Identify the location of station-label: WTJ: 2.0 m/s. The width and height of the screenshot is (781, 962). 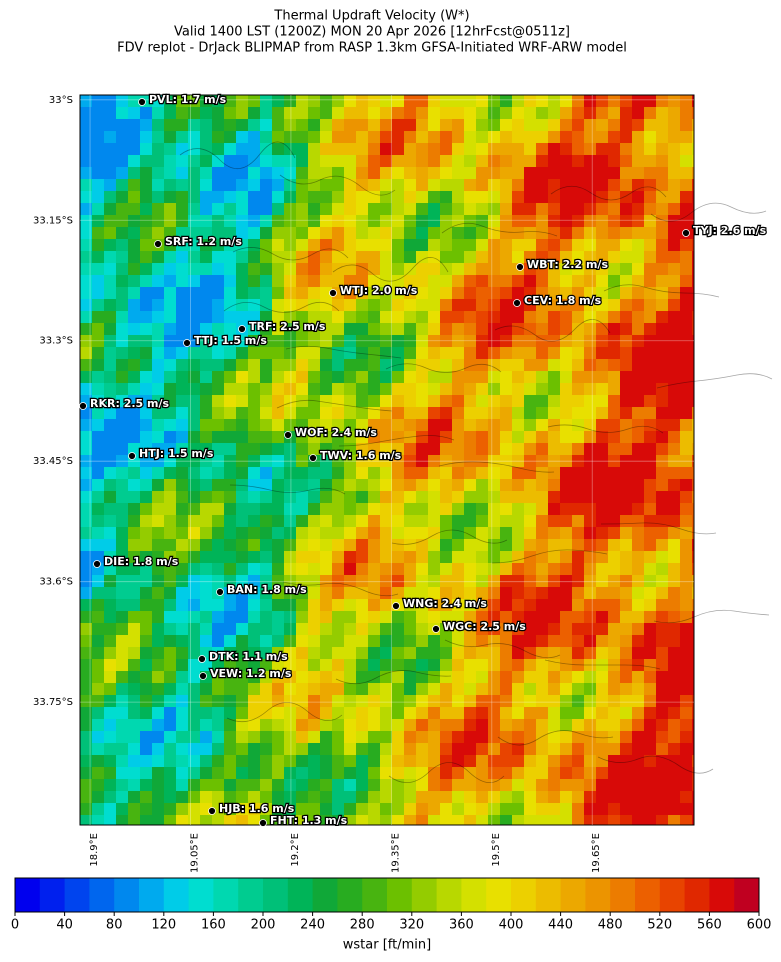
(379, 290).